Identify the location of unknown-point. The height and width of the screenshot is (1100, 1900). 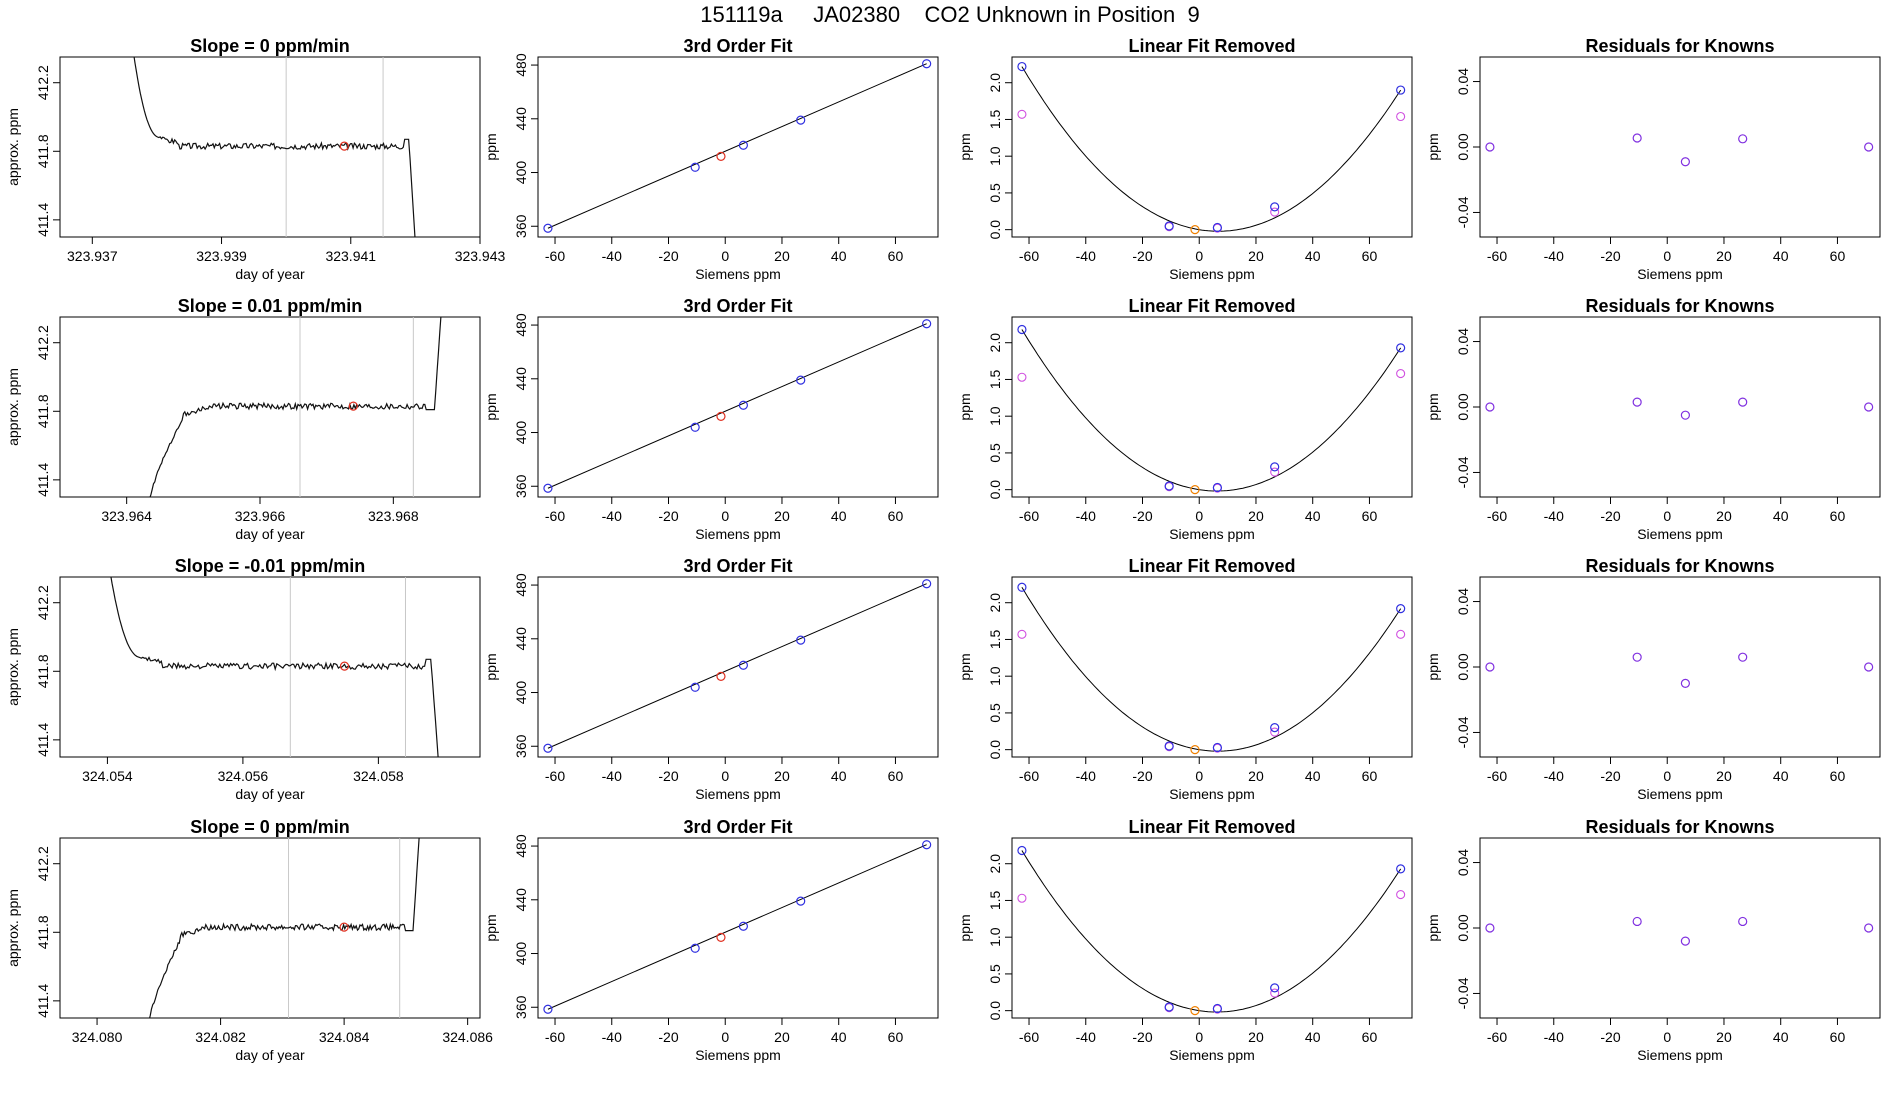
(1195, 230).